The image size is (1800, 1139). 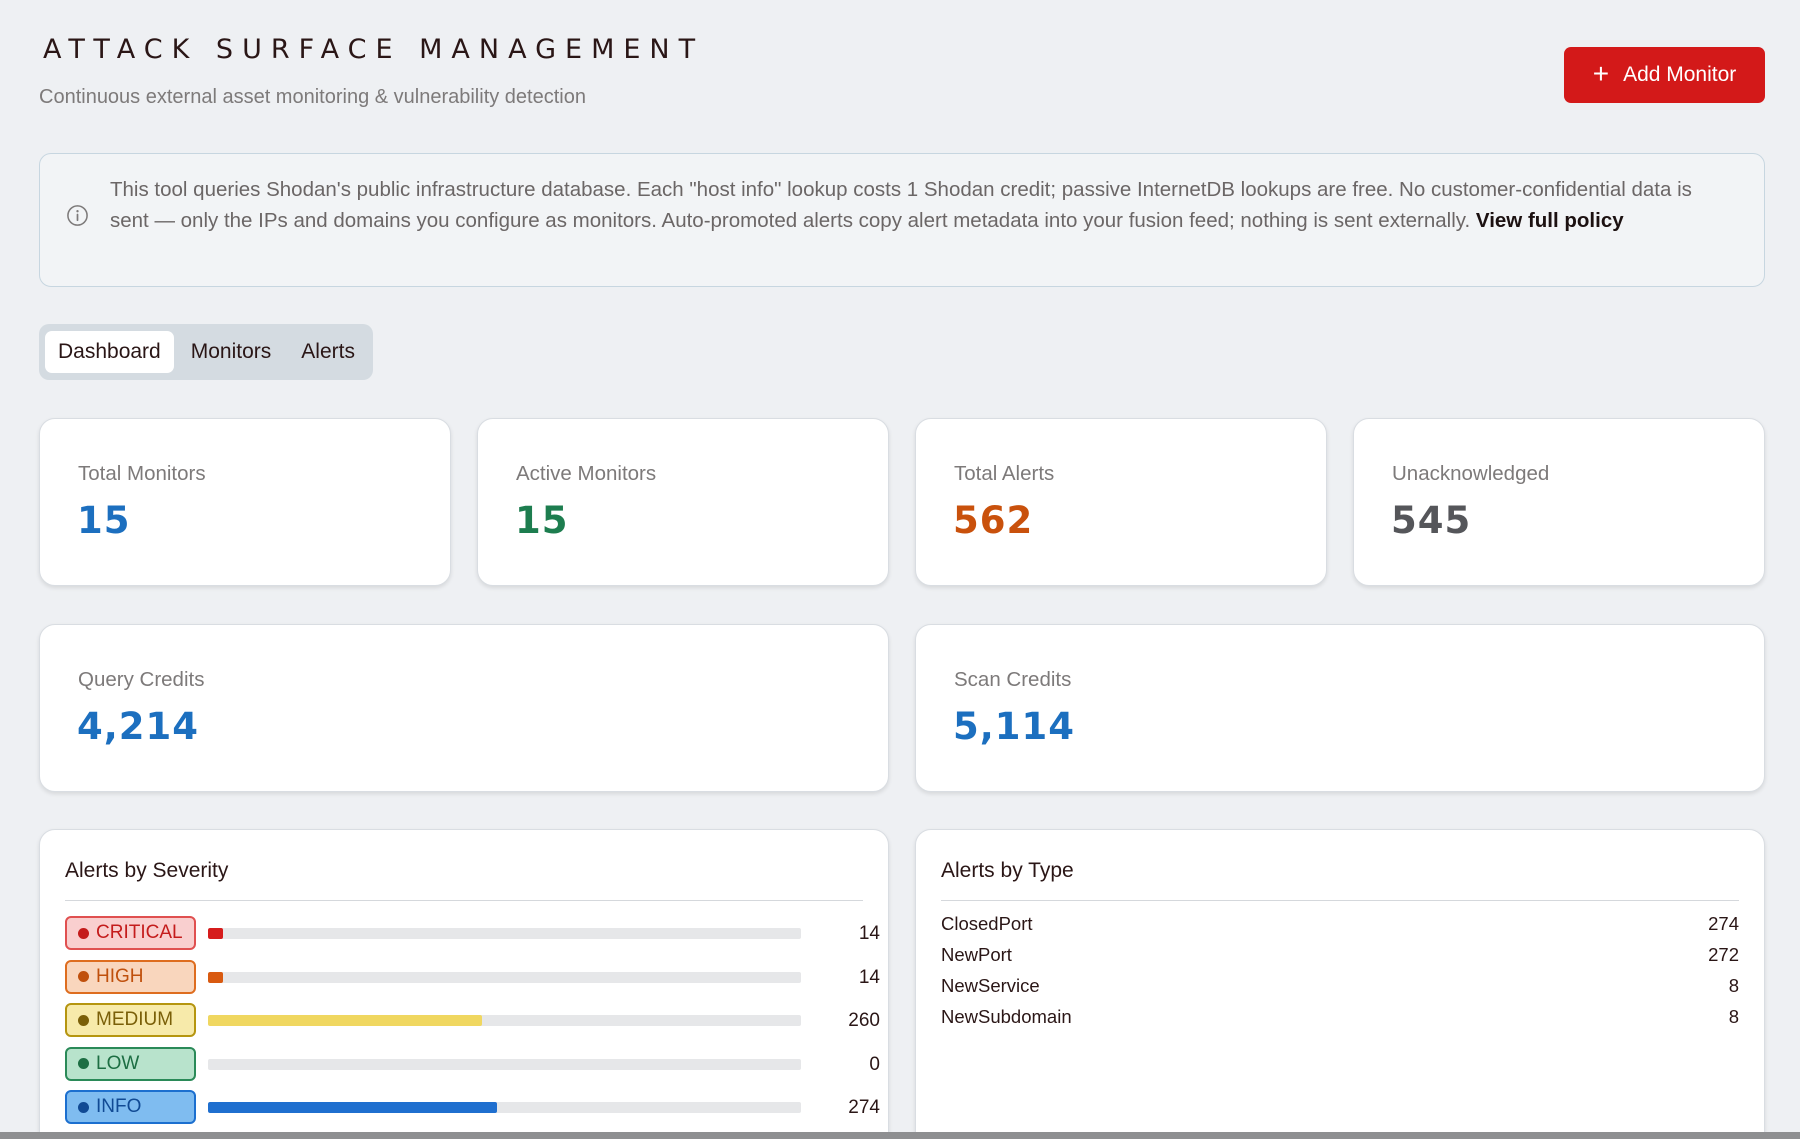 I want to click on alert-type-row: NewPort 272, so click(x=1340, y=957).